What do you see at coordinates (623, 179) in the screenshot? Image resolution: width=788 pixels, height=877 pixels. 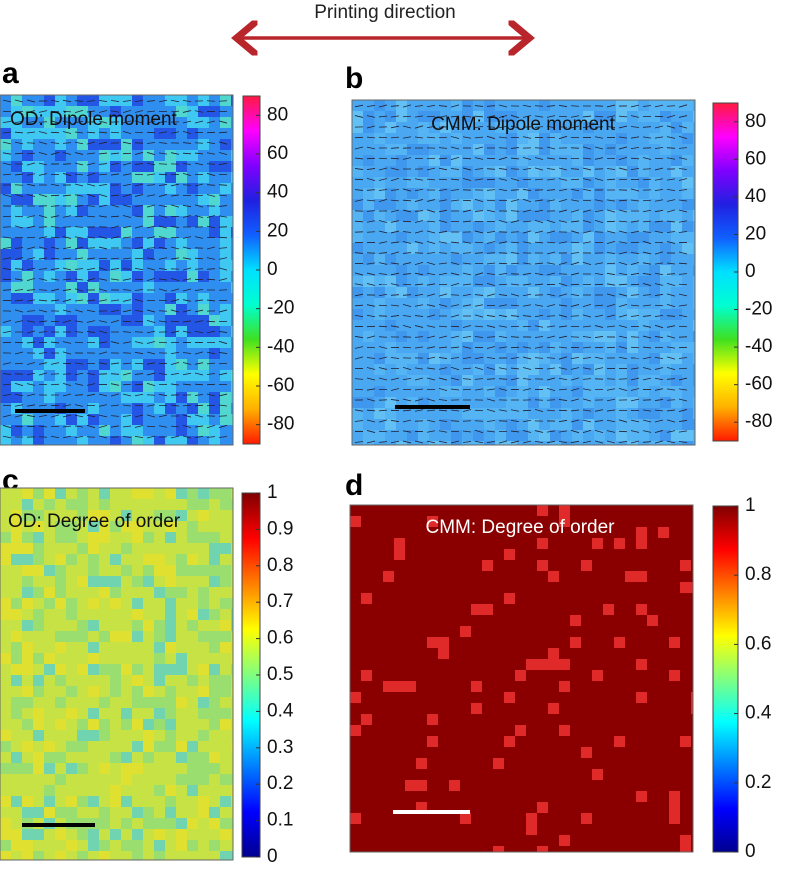 I see `orientation-dash` at bounding box center [623, 179].